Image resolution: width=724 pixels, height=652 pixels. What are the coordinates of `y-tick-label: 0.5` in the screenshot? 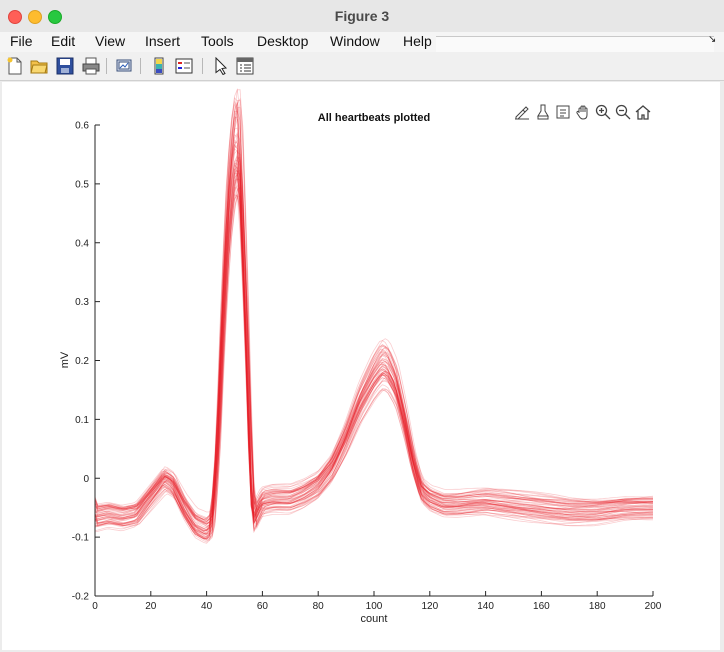 It's located at (82, 184).